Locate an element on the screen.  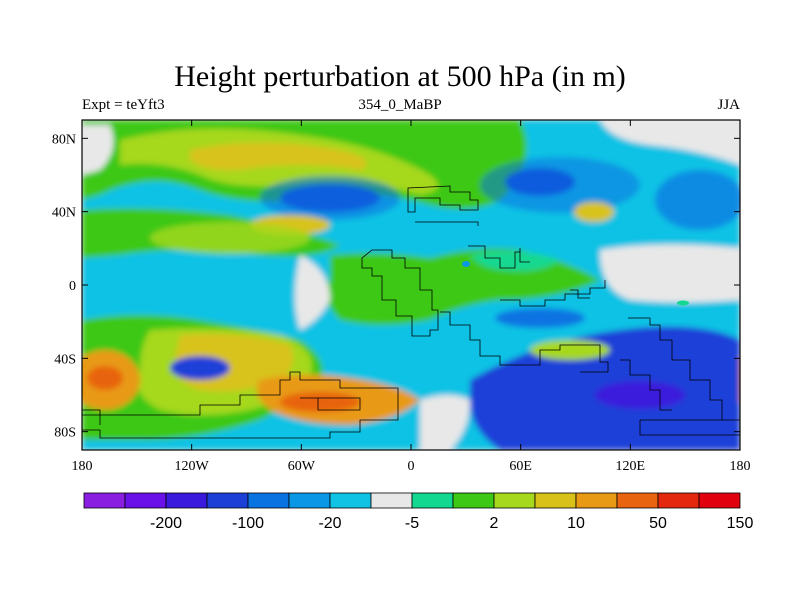
outline-antarctic-peninsula is located at coordinates (330, 404).